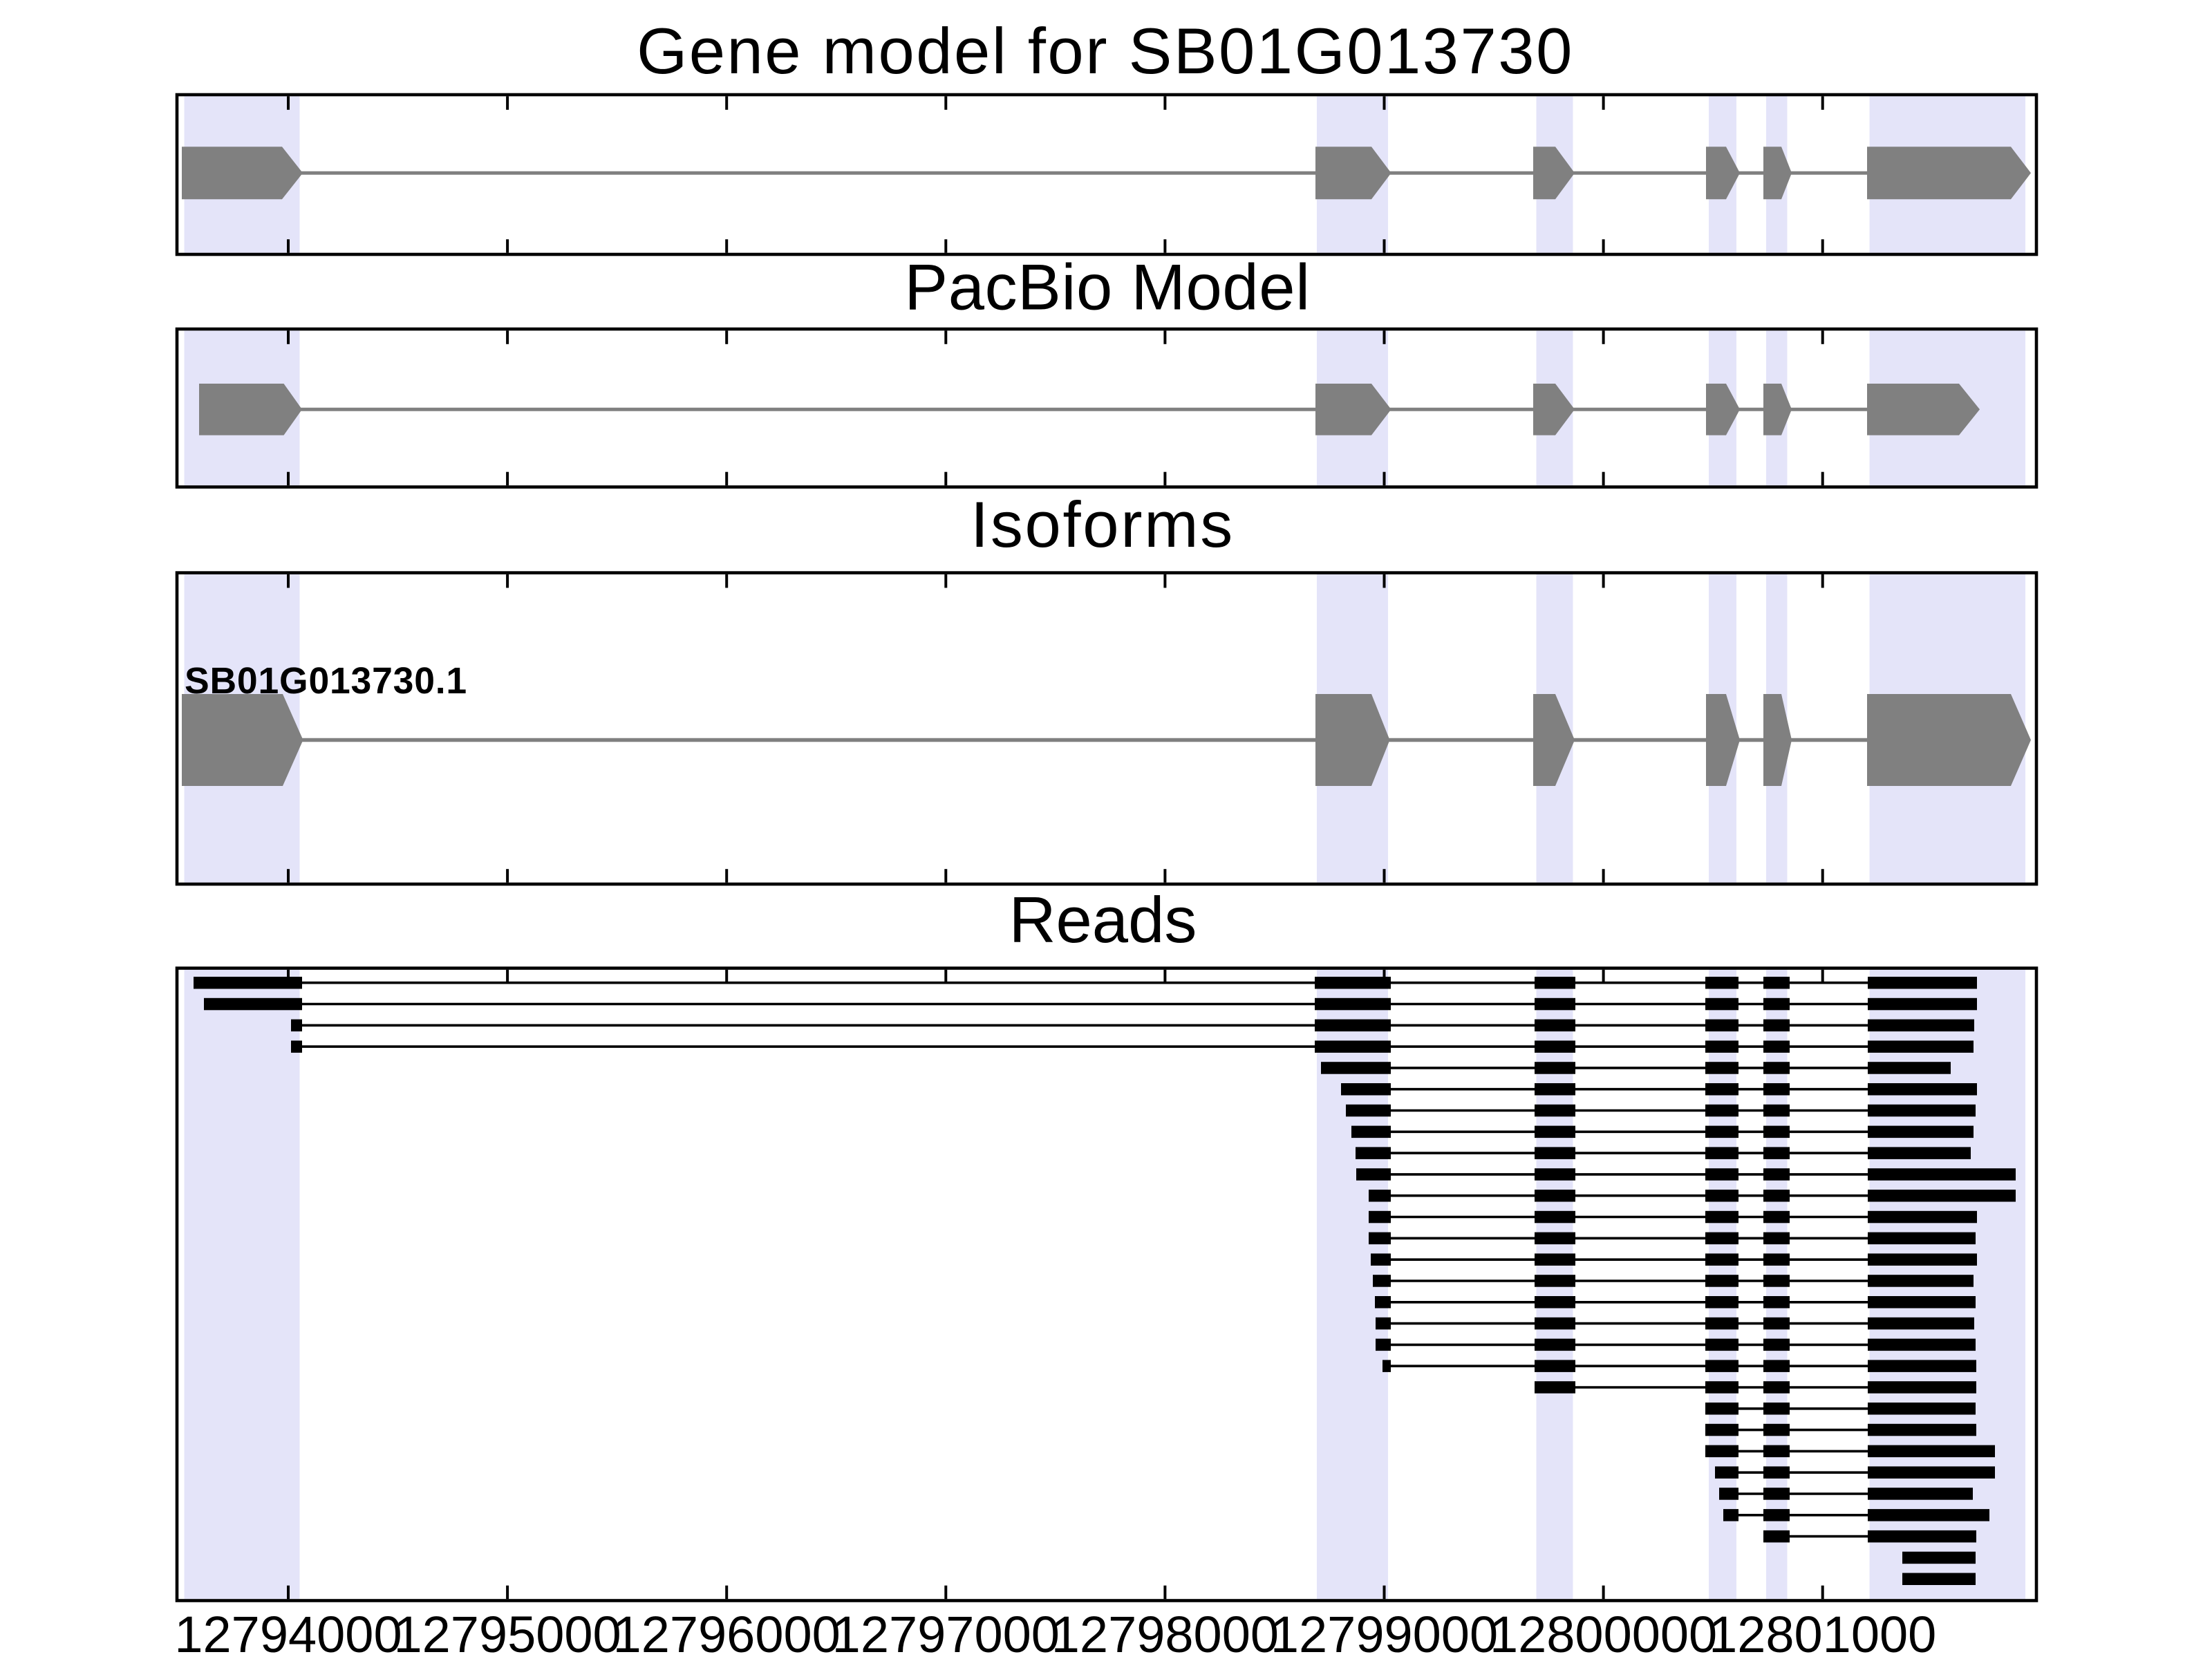 The image size is (2212, 1659). Describe the element at coordinates (1604, 1633) in the screenshot. I see `svg-text: 12800000` at that location.